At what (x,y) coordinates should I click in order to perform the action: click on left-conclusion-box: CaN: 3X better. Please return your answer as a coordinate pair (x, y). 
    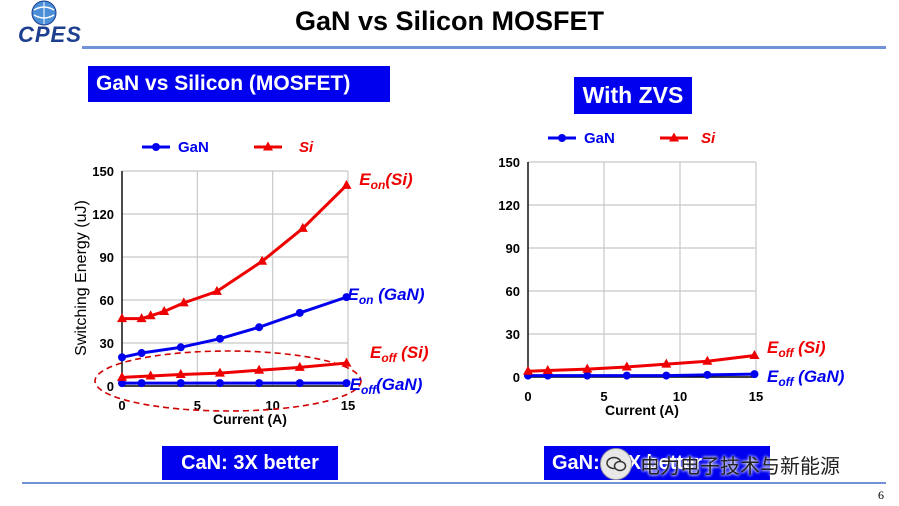
    Looking at the image, I should click on (250, 463).